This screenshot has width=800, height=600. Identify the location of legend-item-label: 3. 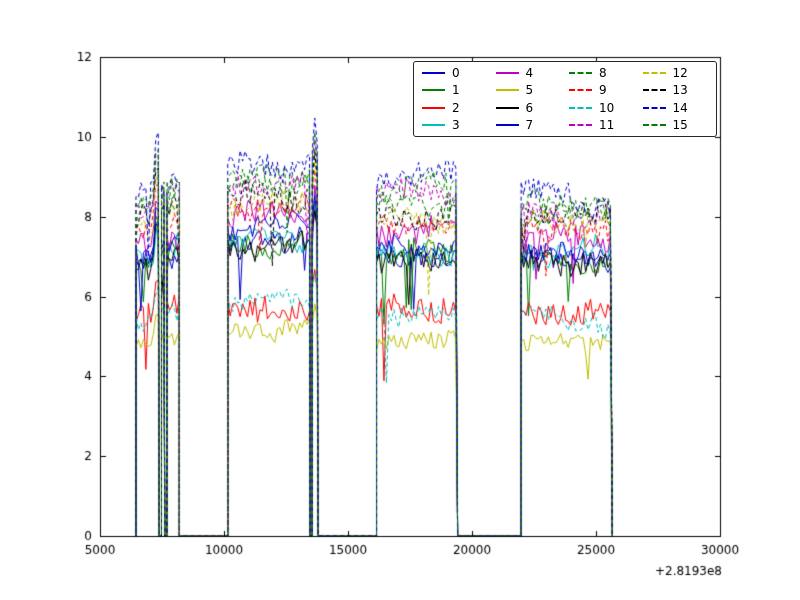
(456, 125).